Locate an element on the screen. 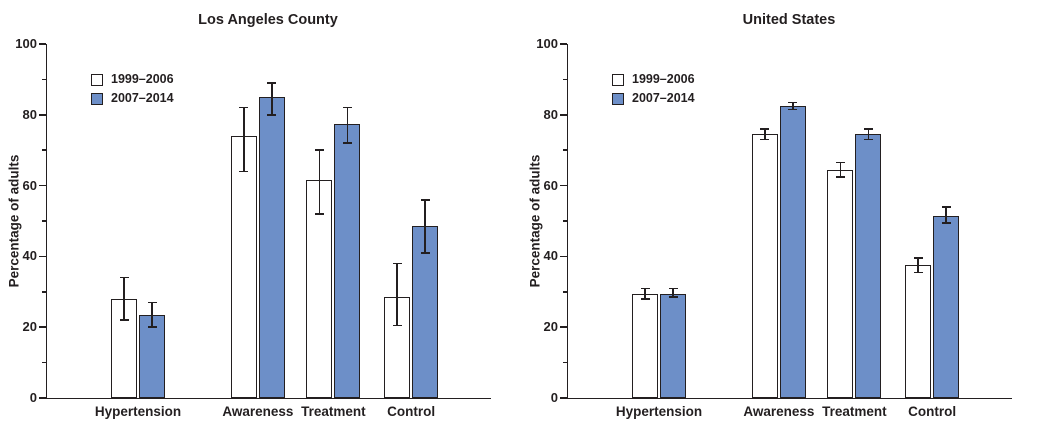 This screenshot has height=434, width=1041. legend-item: 2007–2014 is located at coordinates (132, 98).